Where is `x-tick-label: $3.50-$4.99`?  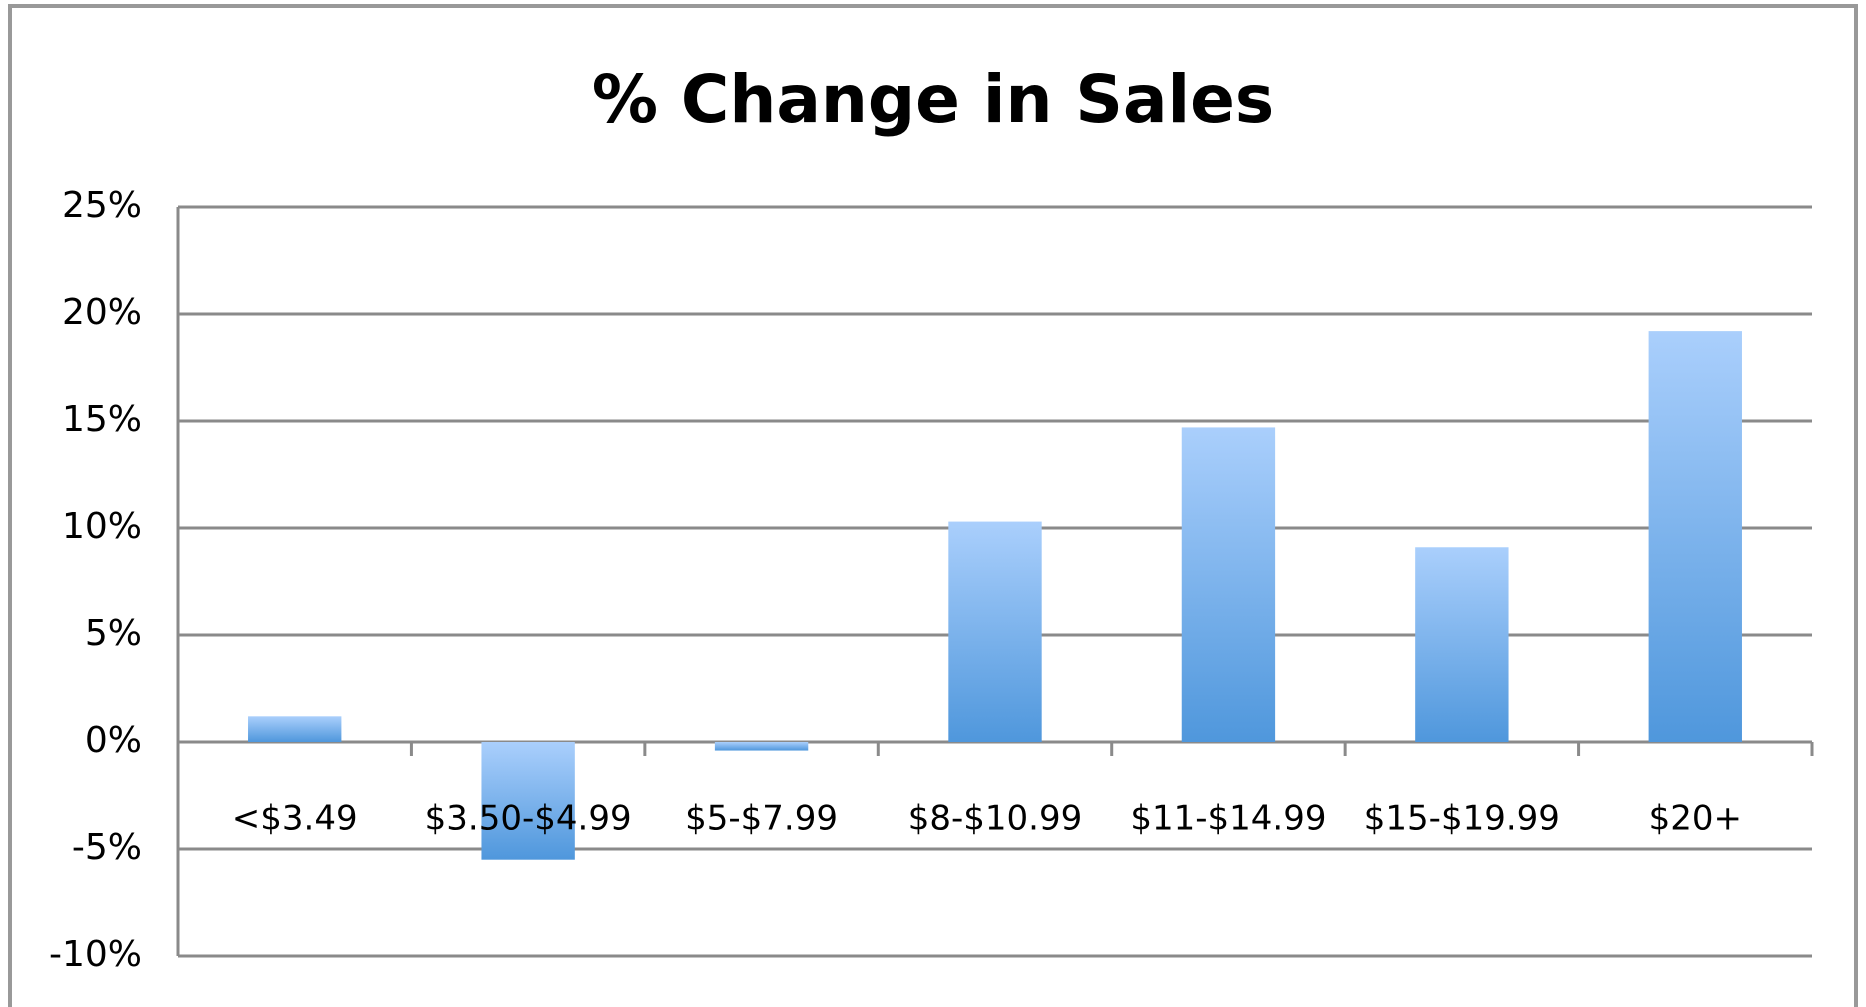
x-tick-label: $3.50-$4.99 is located at coordinates (528, 819).